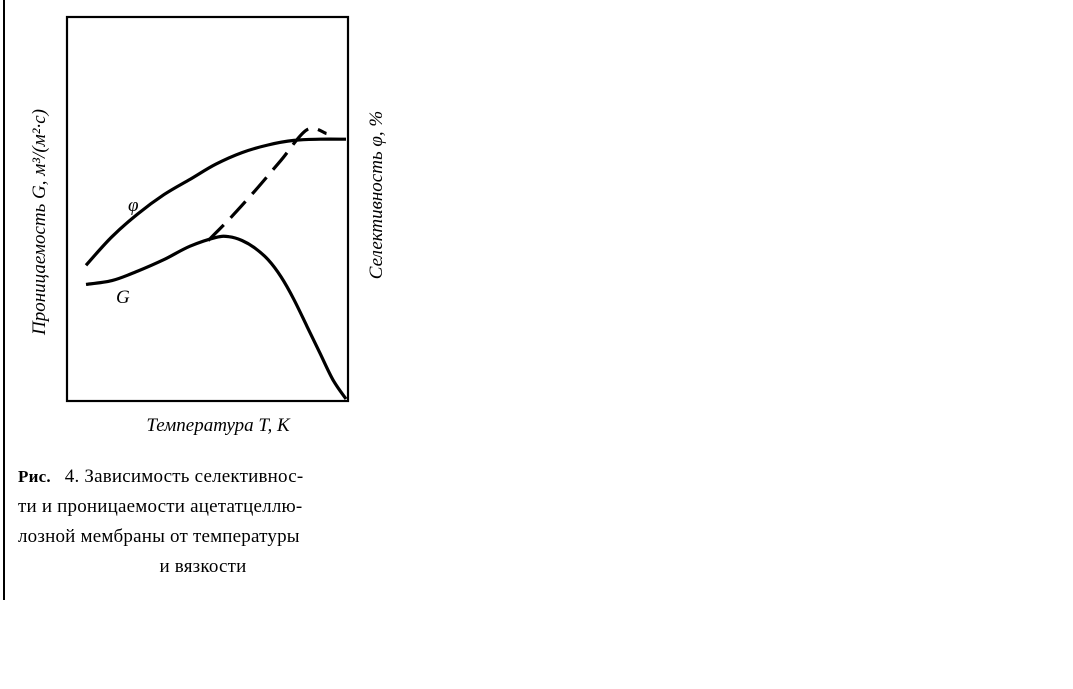 This screenshot has width=1073, height=689. Describe the element at coordinates (184, 476) in the screenshot. I see `caption-text-1: 4. Зависимость селективнос-` at that location.